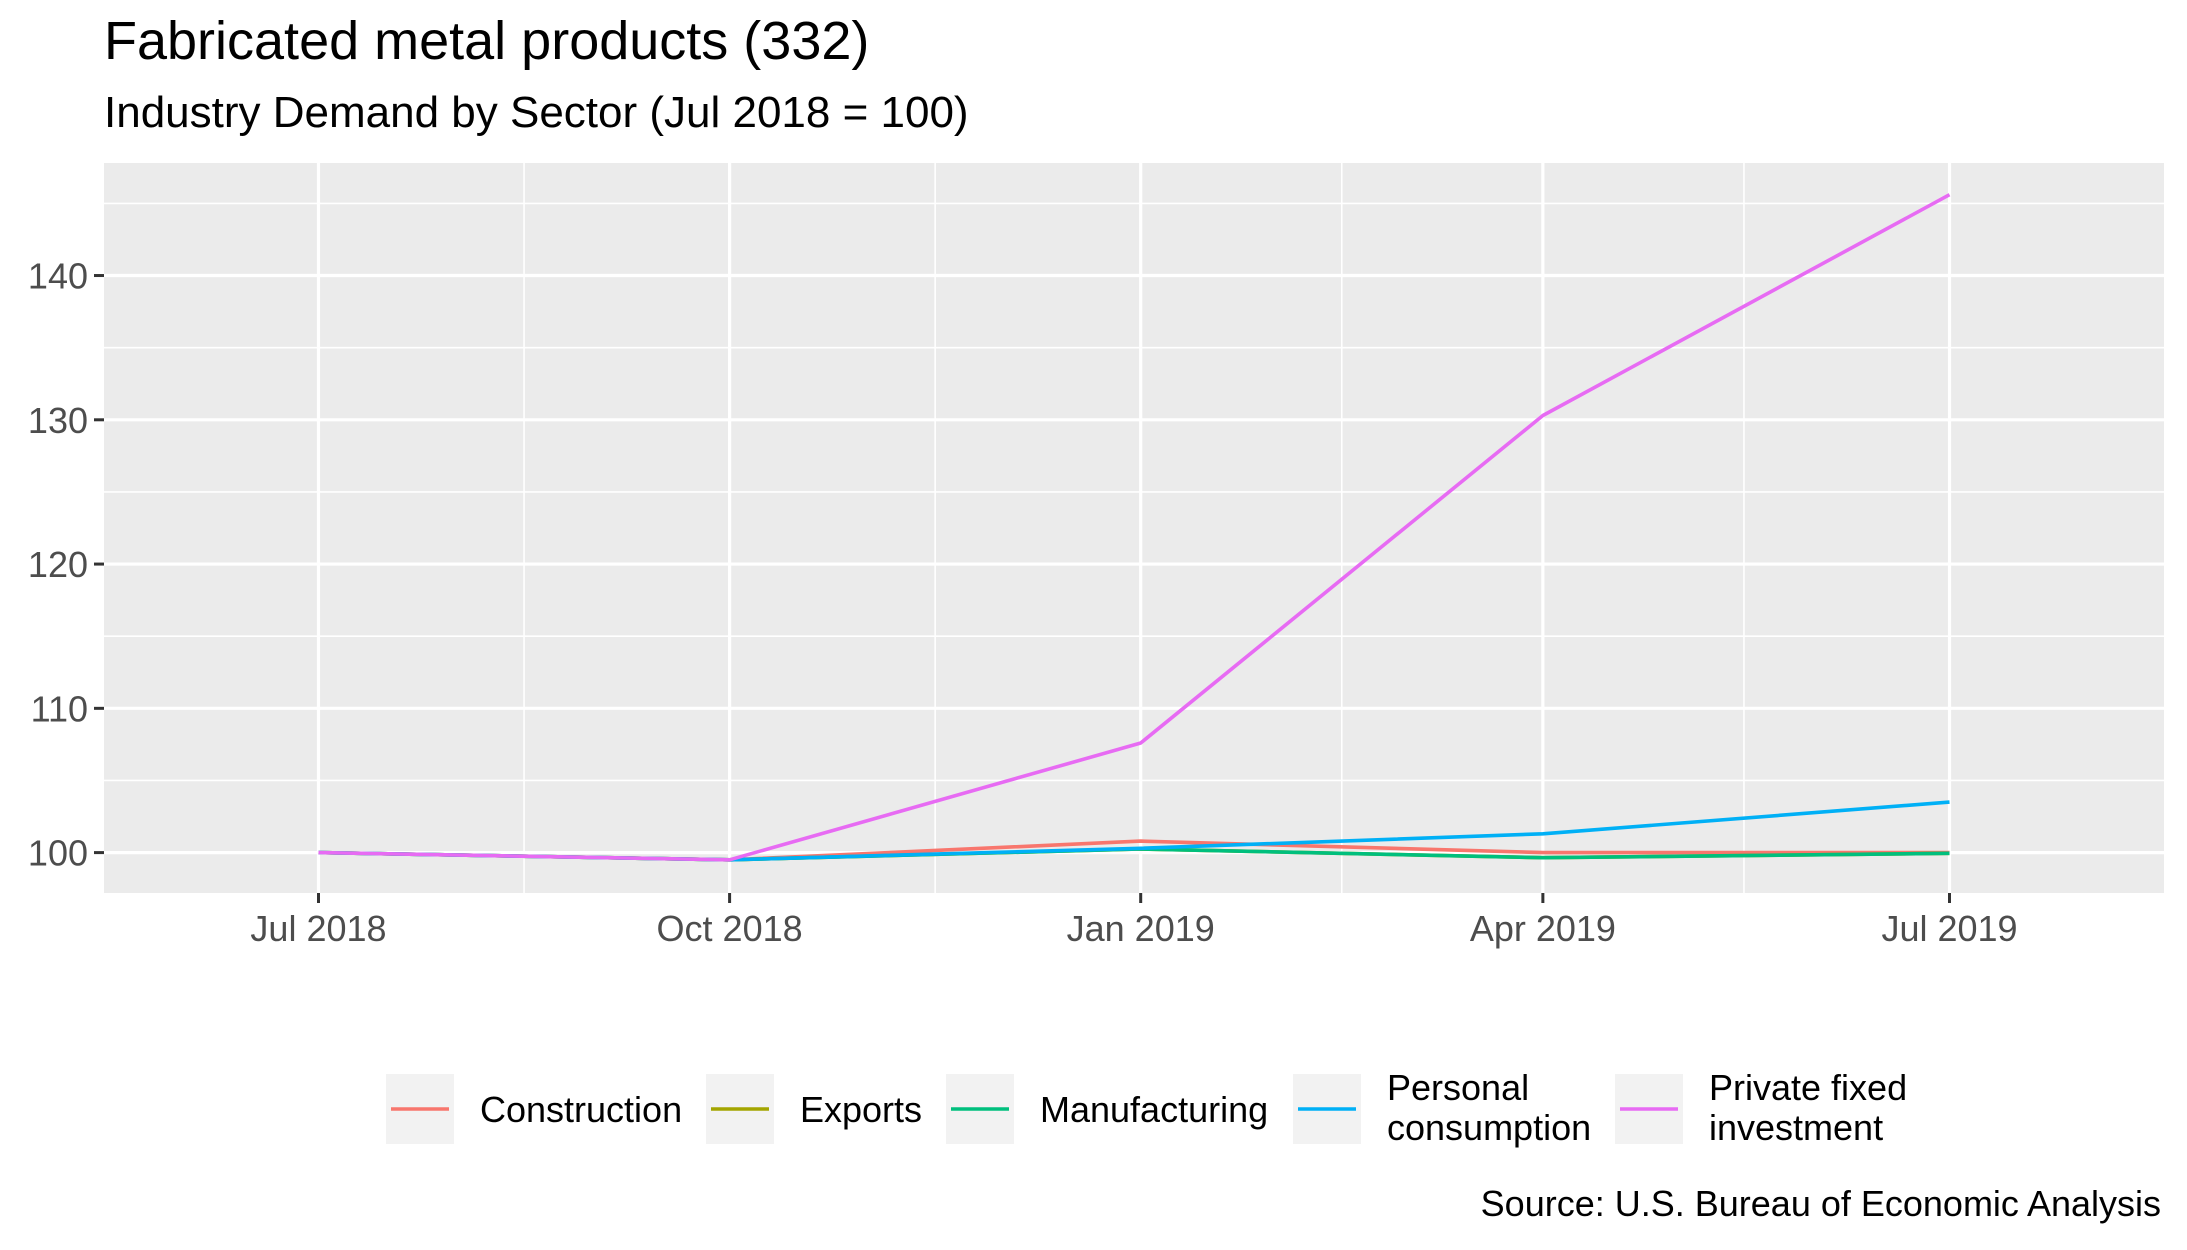 The width and height of the screenshot is (2187, 1250). What do you see at coordinates (487, 41) in the screenshot?
I see `chart-title: Fabricated metal products (332)` at bounding box center [487, 41].